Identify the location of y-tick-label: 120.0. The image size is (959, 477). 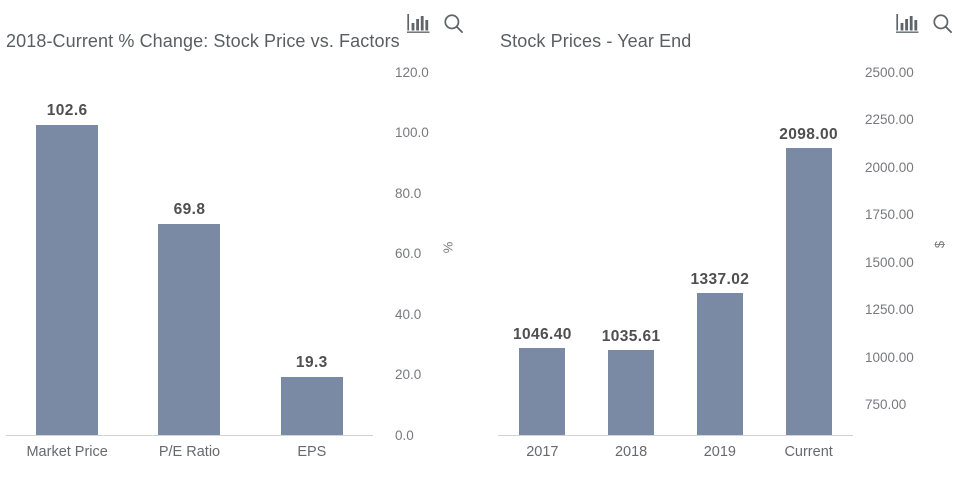
(412, 72).